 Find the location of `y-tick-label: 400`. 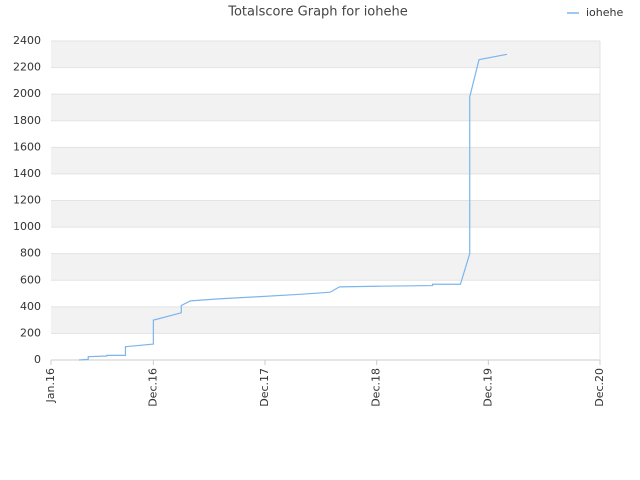

y-tick-label: 400 is located at coordinates (30, 306).